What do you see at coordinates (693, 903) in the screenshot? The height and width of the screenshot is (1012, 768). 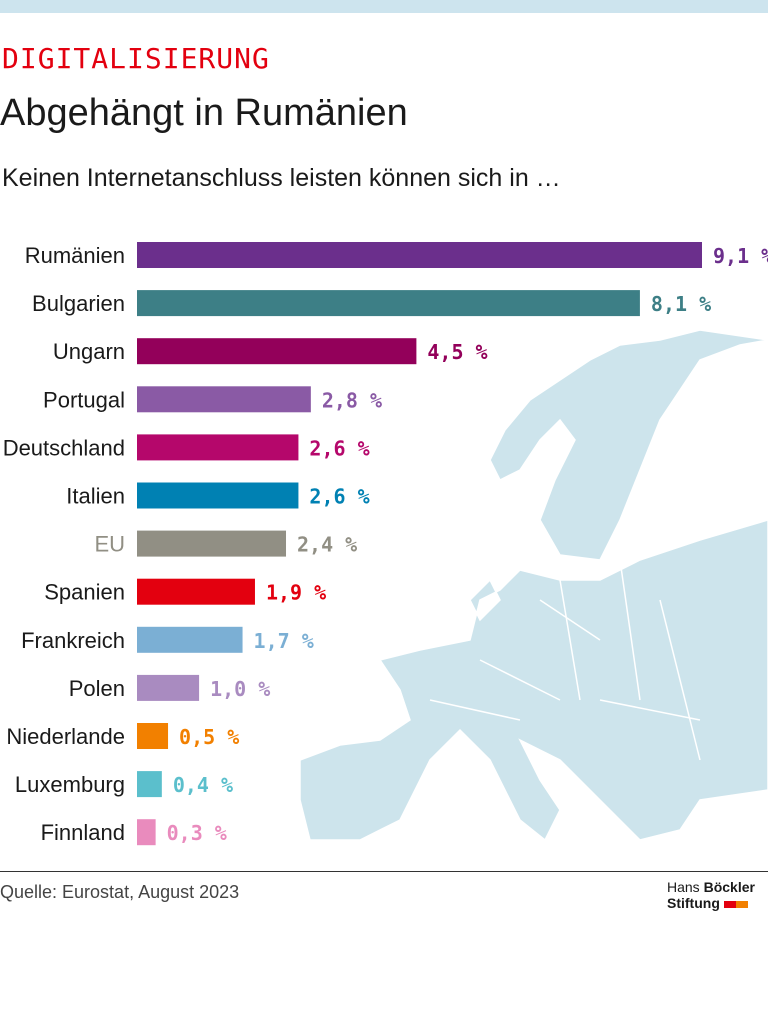 I see `logo-text: Stiftung` at bounding box center [693, 903].